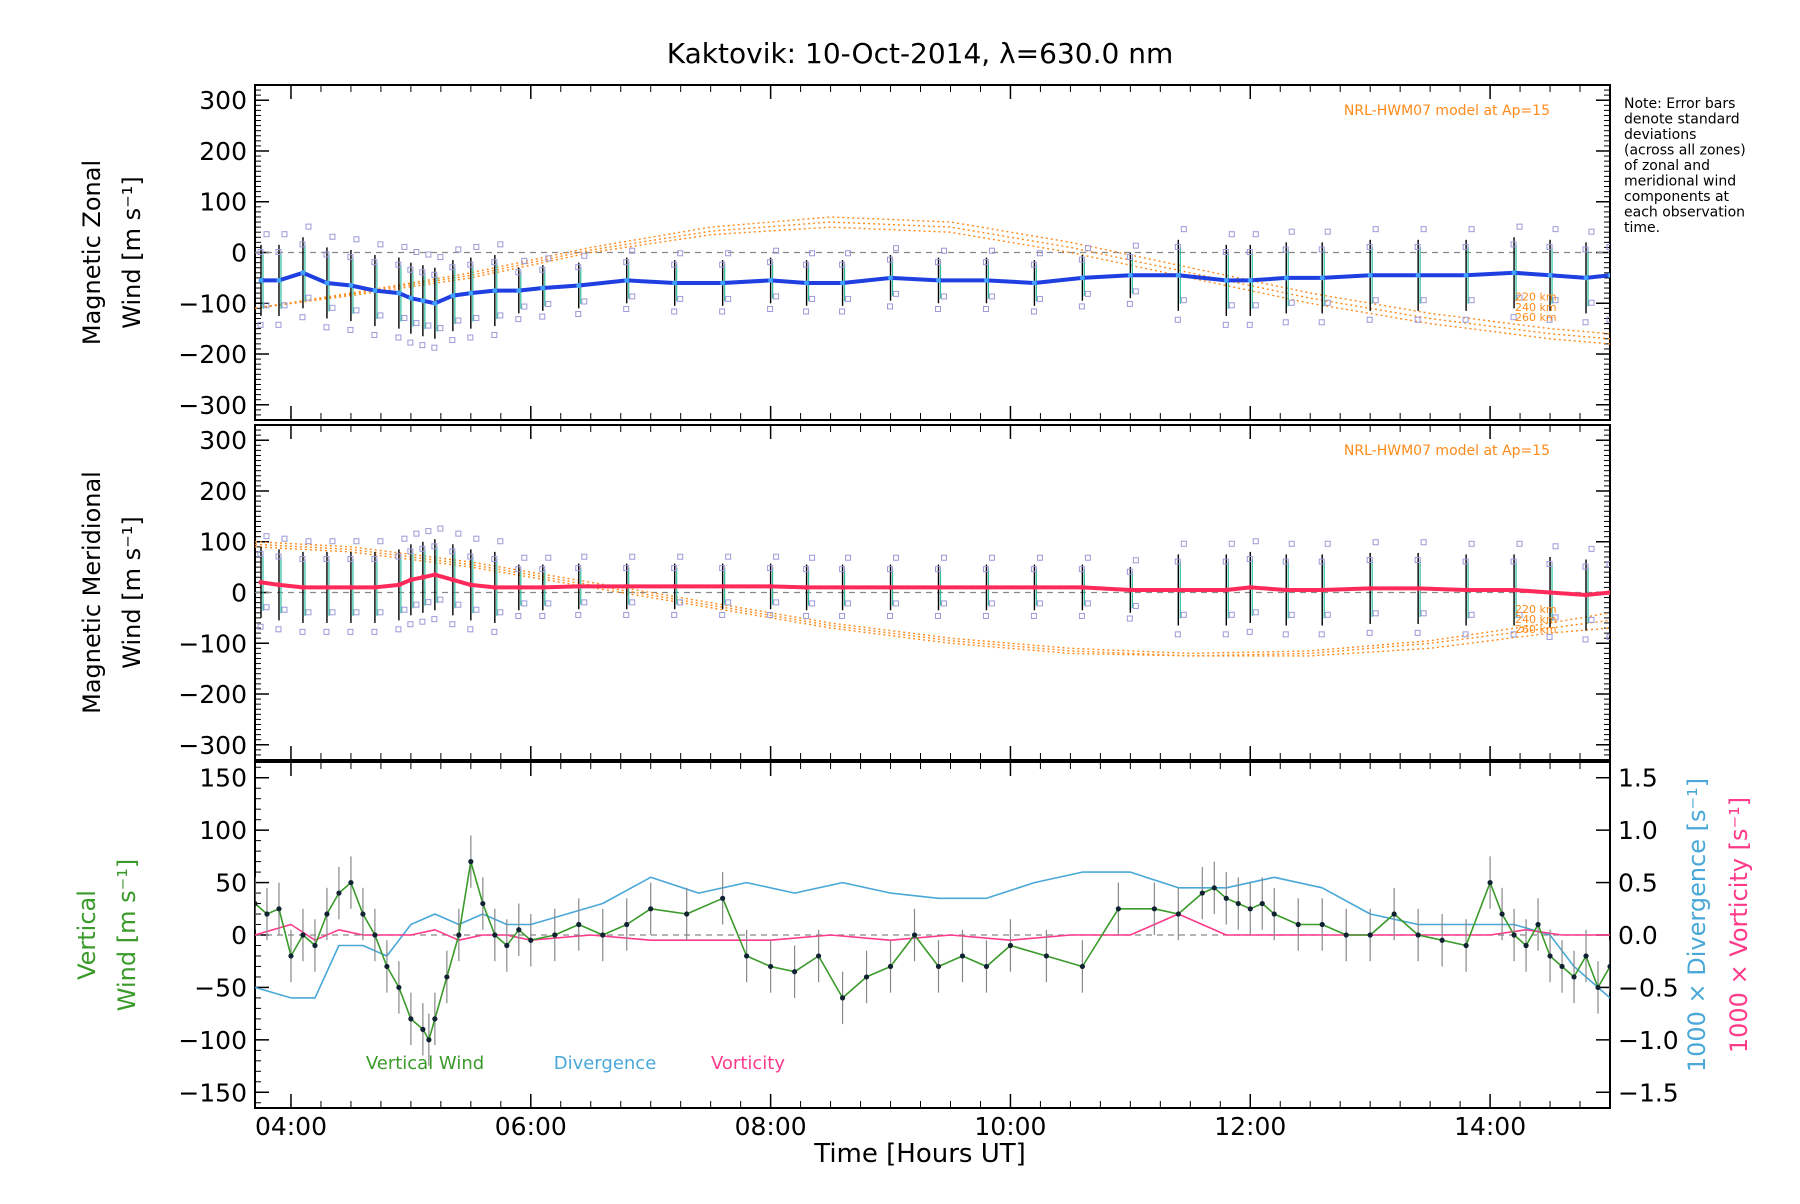 This screenshot has width=1800, height=1204. Describe the element at coordinates (1010, 1126) in the screenshot. I see `x-tick-label: 10:00` at that location.